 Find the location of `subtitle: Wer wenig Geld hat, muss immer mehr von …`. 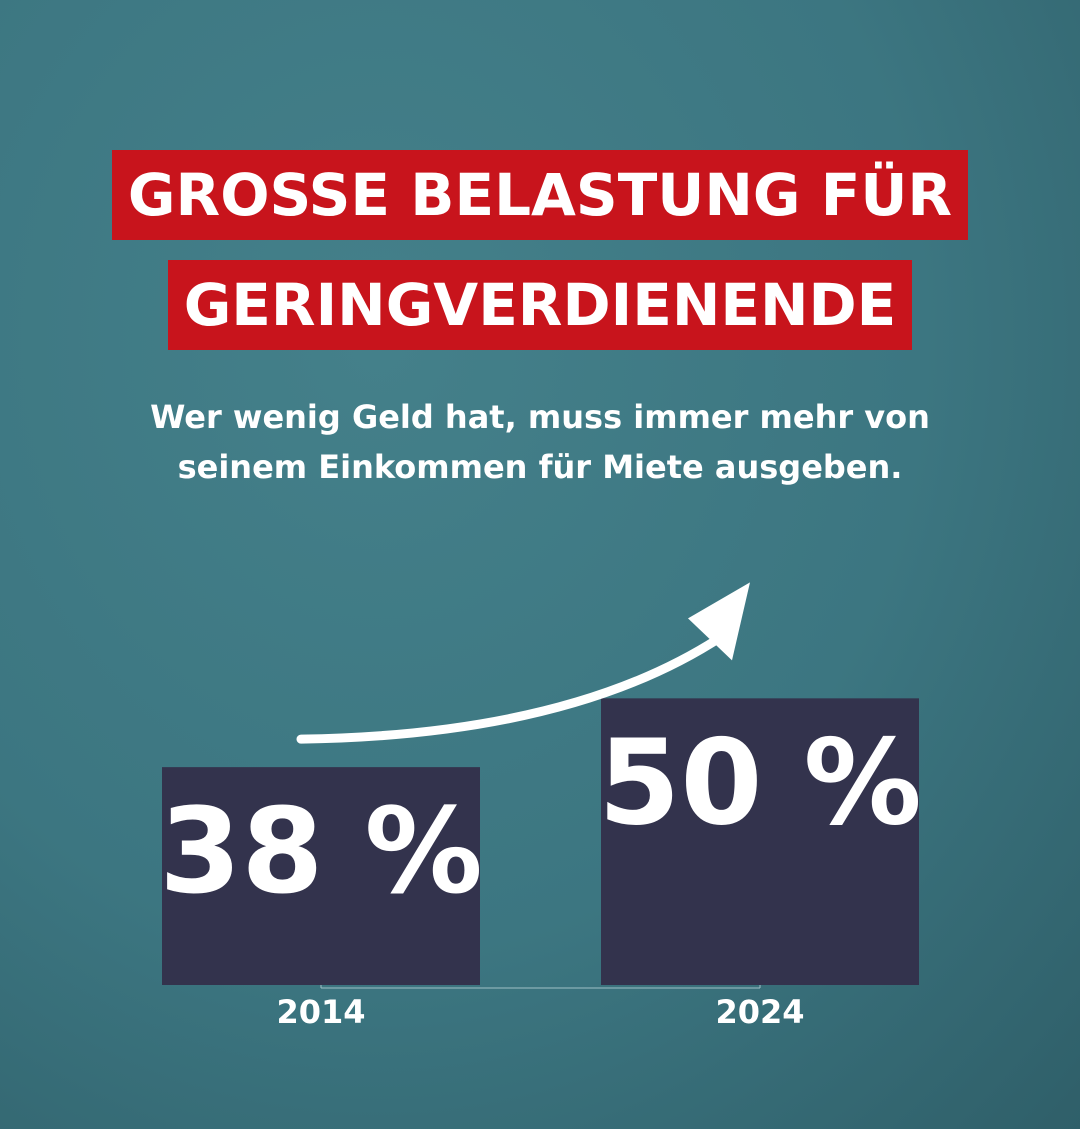

subtitle: Wer wenig Geld hat, muss immer mehr von … is located at coordinates (540, 442).